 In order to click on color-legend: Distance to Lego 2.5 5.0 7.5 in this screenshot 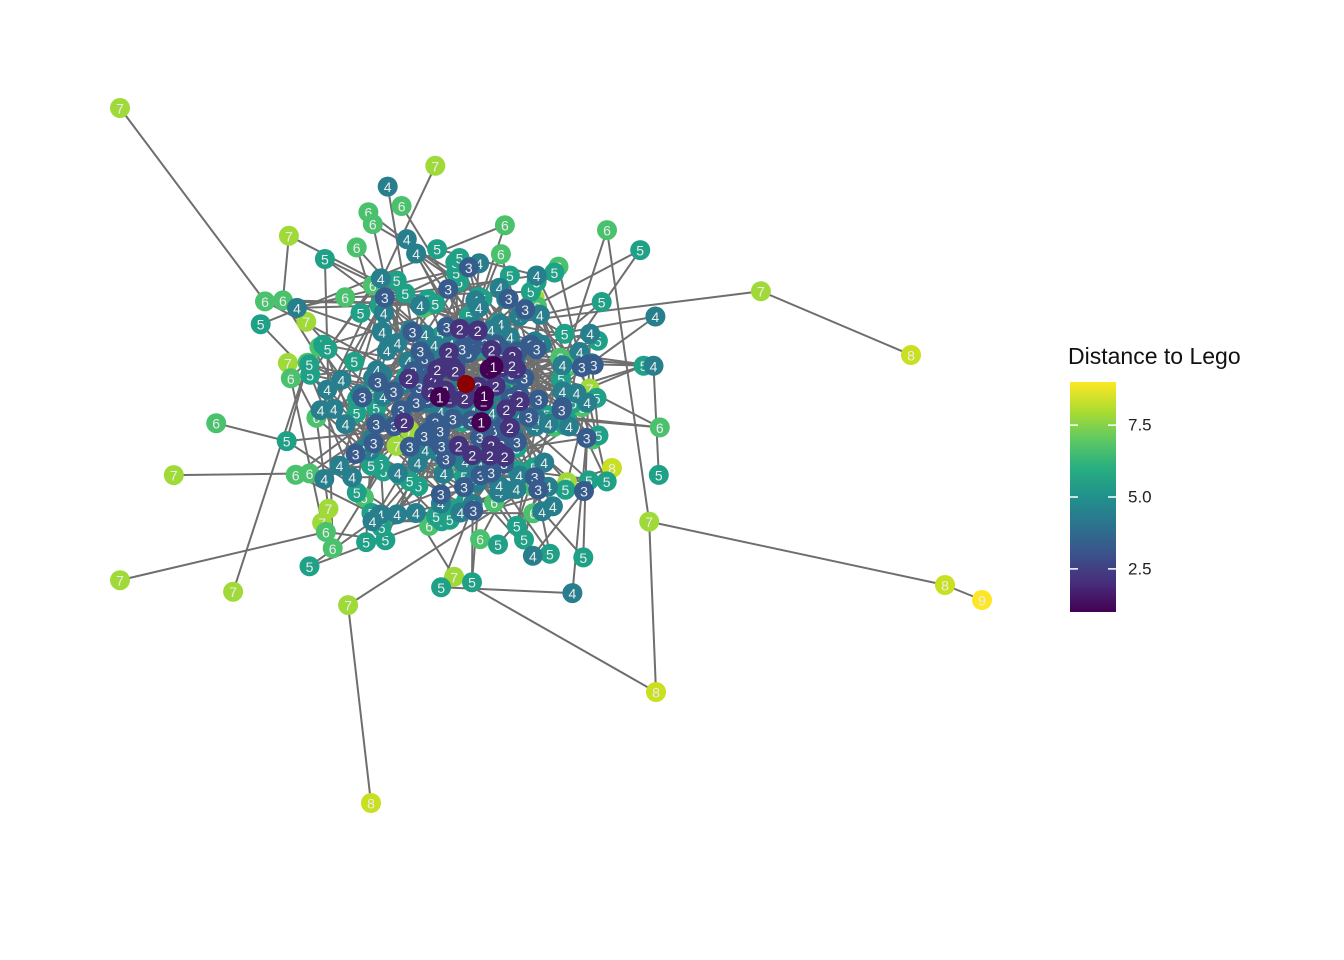, I will do `click(1154, 477)`.